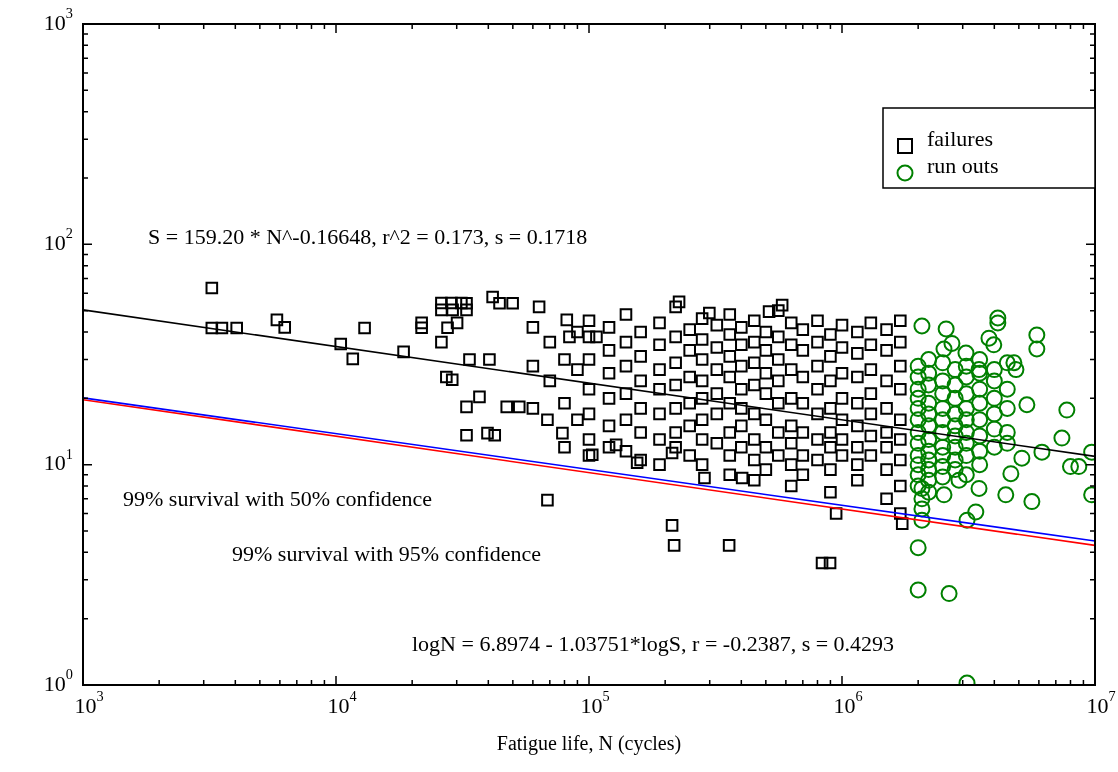 The height and width of the screenshot is (772, 1118). I want to click on x-axis-title: Fatigue life, N (cycles), so click(589, 744).